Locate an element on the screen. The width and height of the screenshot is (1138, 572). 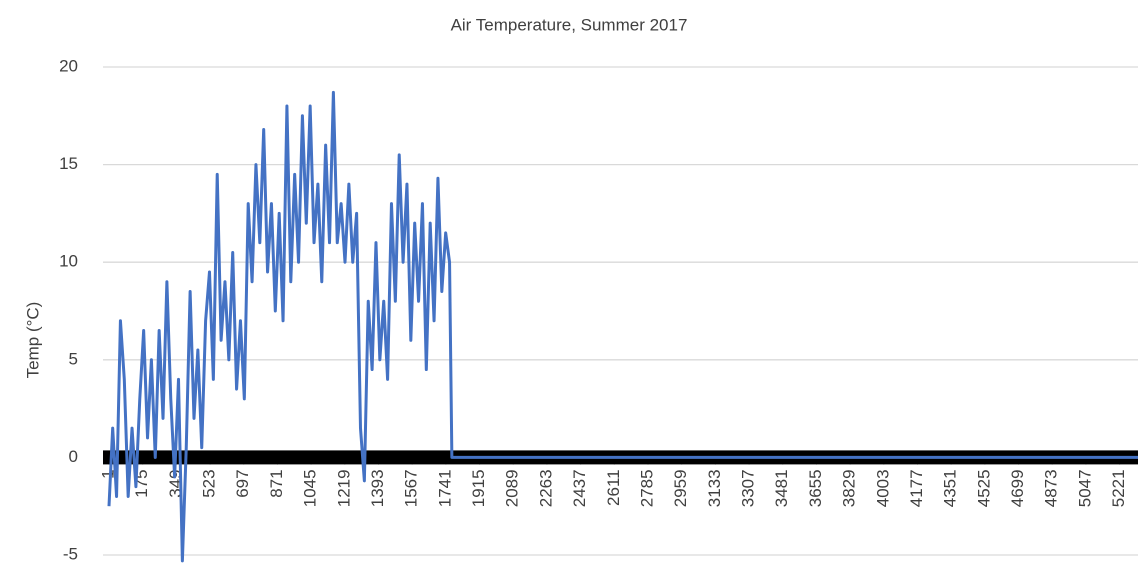
y-tick-label: 15 is located at coordinates (68, 163).